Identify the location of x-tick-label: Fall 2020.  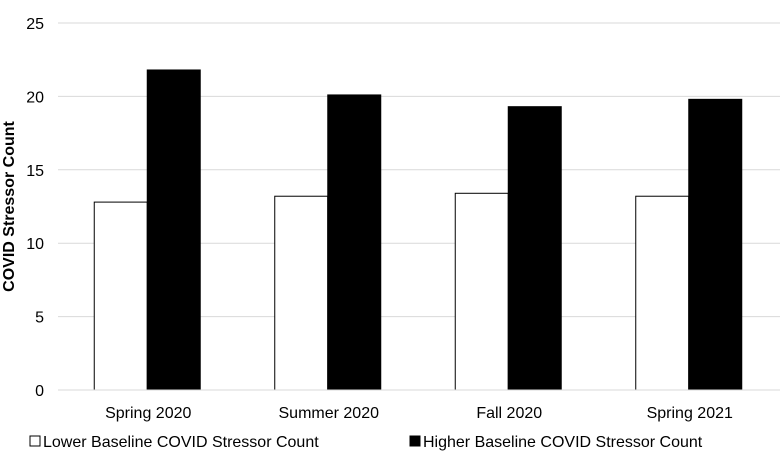
(509, 413).